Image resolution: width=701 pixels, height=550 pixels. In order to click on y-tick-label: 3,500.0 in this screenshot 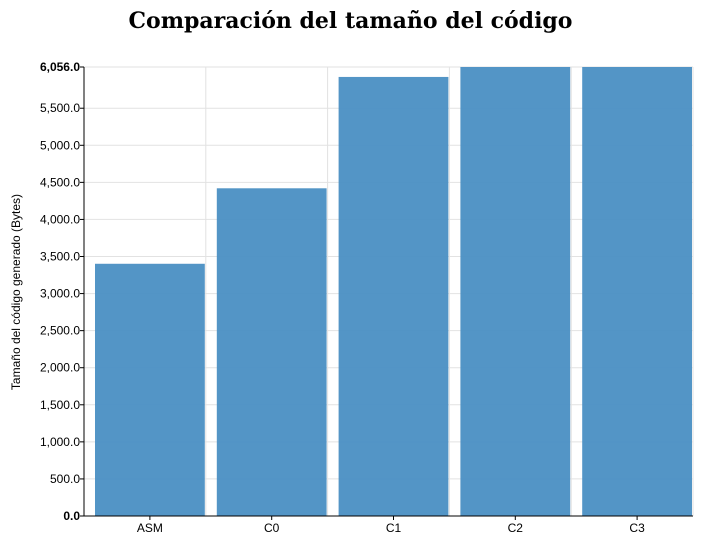, I will do `click(60, 257)`.